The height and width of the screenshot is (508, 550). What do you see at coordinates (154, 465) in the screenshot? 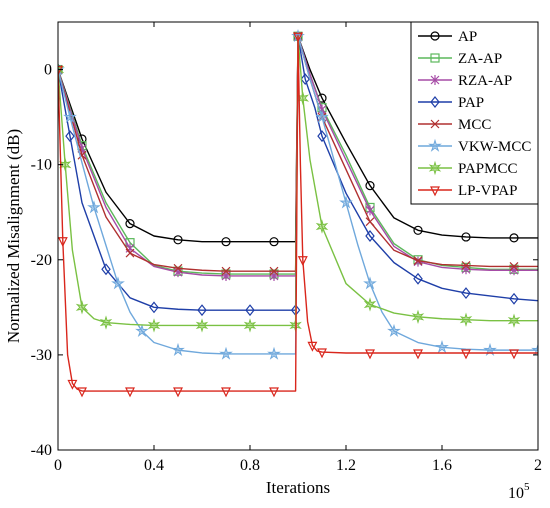
I see `x-tick-label: 0.4` at bounding box center [154, 465].